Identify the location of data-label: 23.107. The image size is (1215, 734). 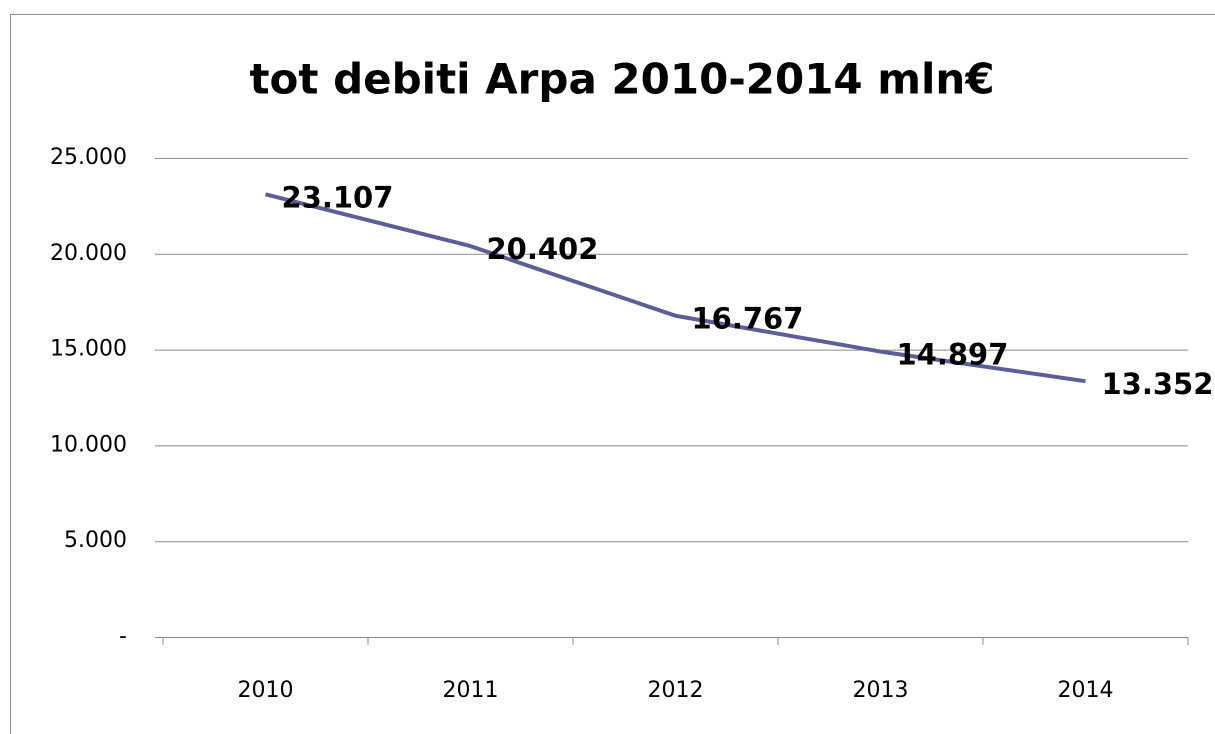
(338, 197).